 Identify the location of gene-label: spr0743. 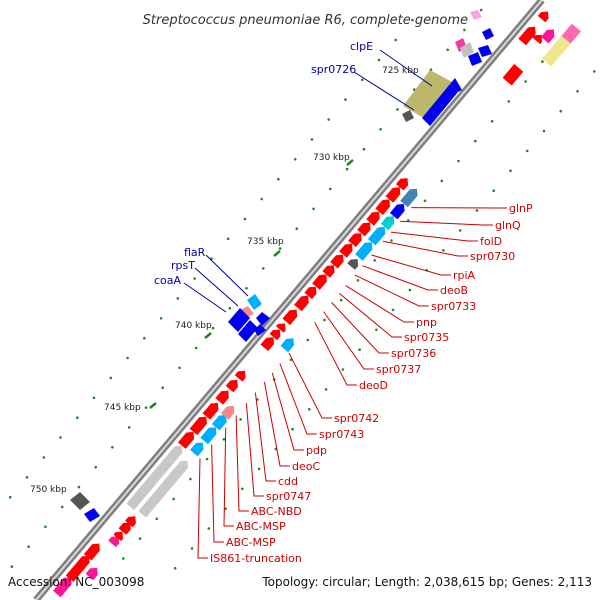
(341, 434).